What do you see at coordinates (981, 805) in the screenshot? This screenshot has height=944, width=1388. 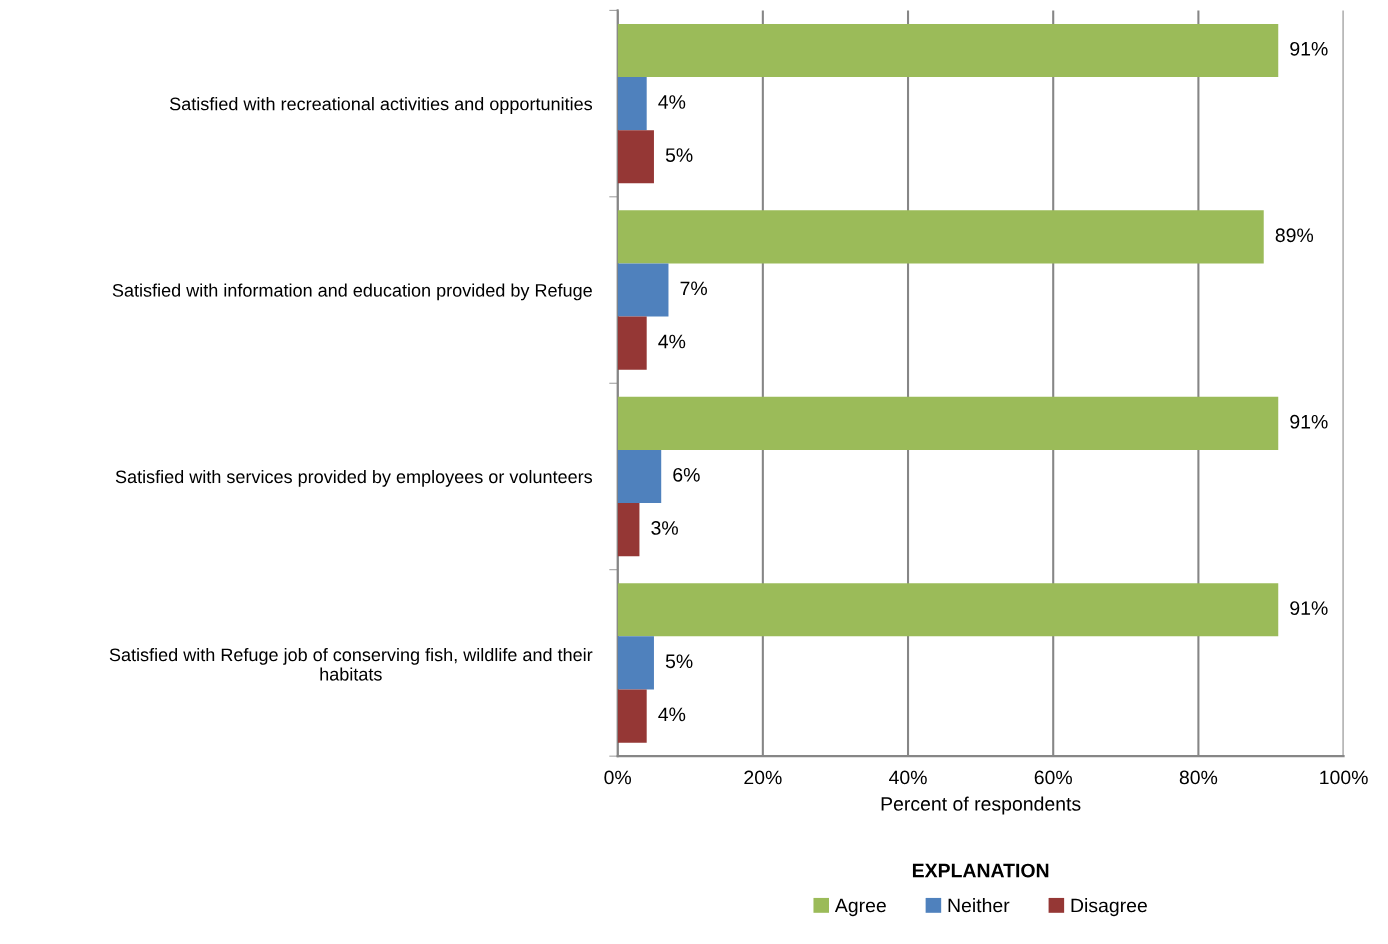 I see `x-axis-title: Percent of respondents` at bounding box center [981, 805].